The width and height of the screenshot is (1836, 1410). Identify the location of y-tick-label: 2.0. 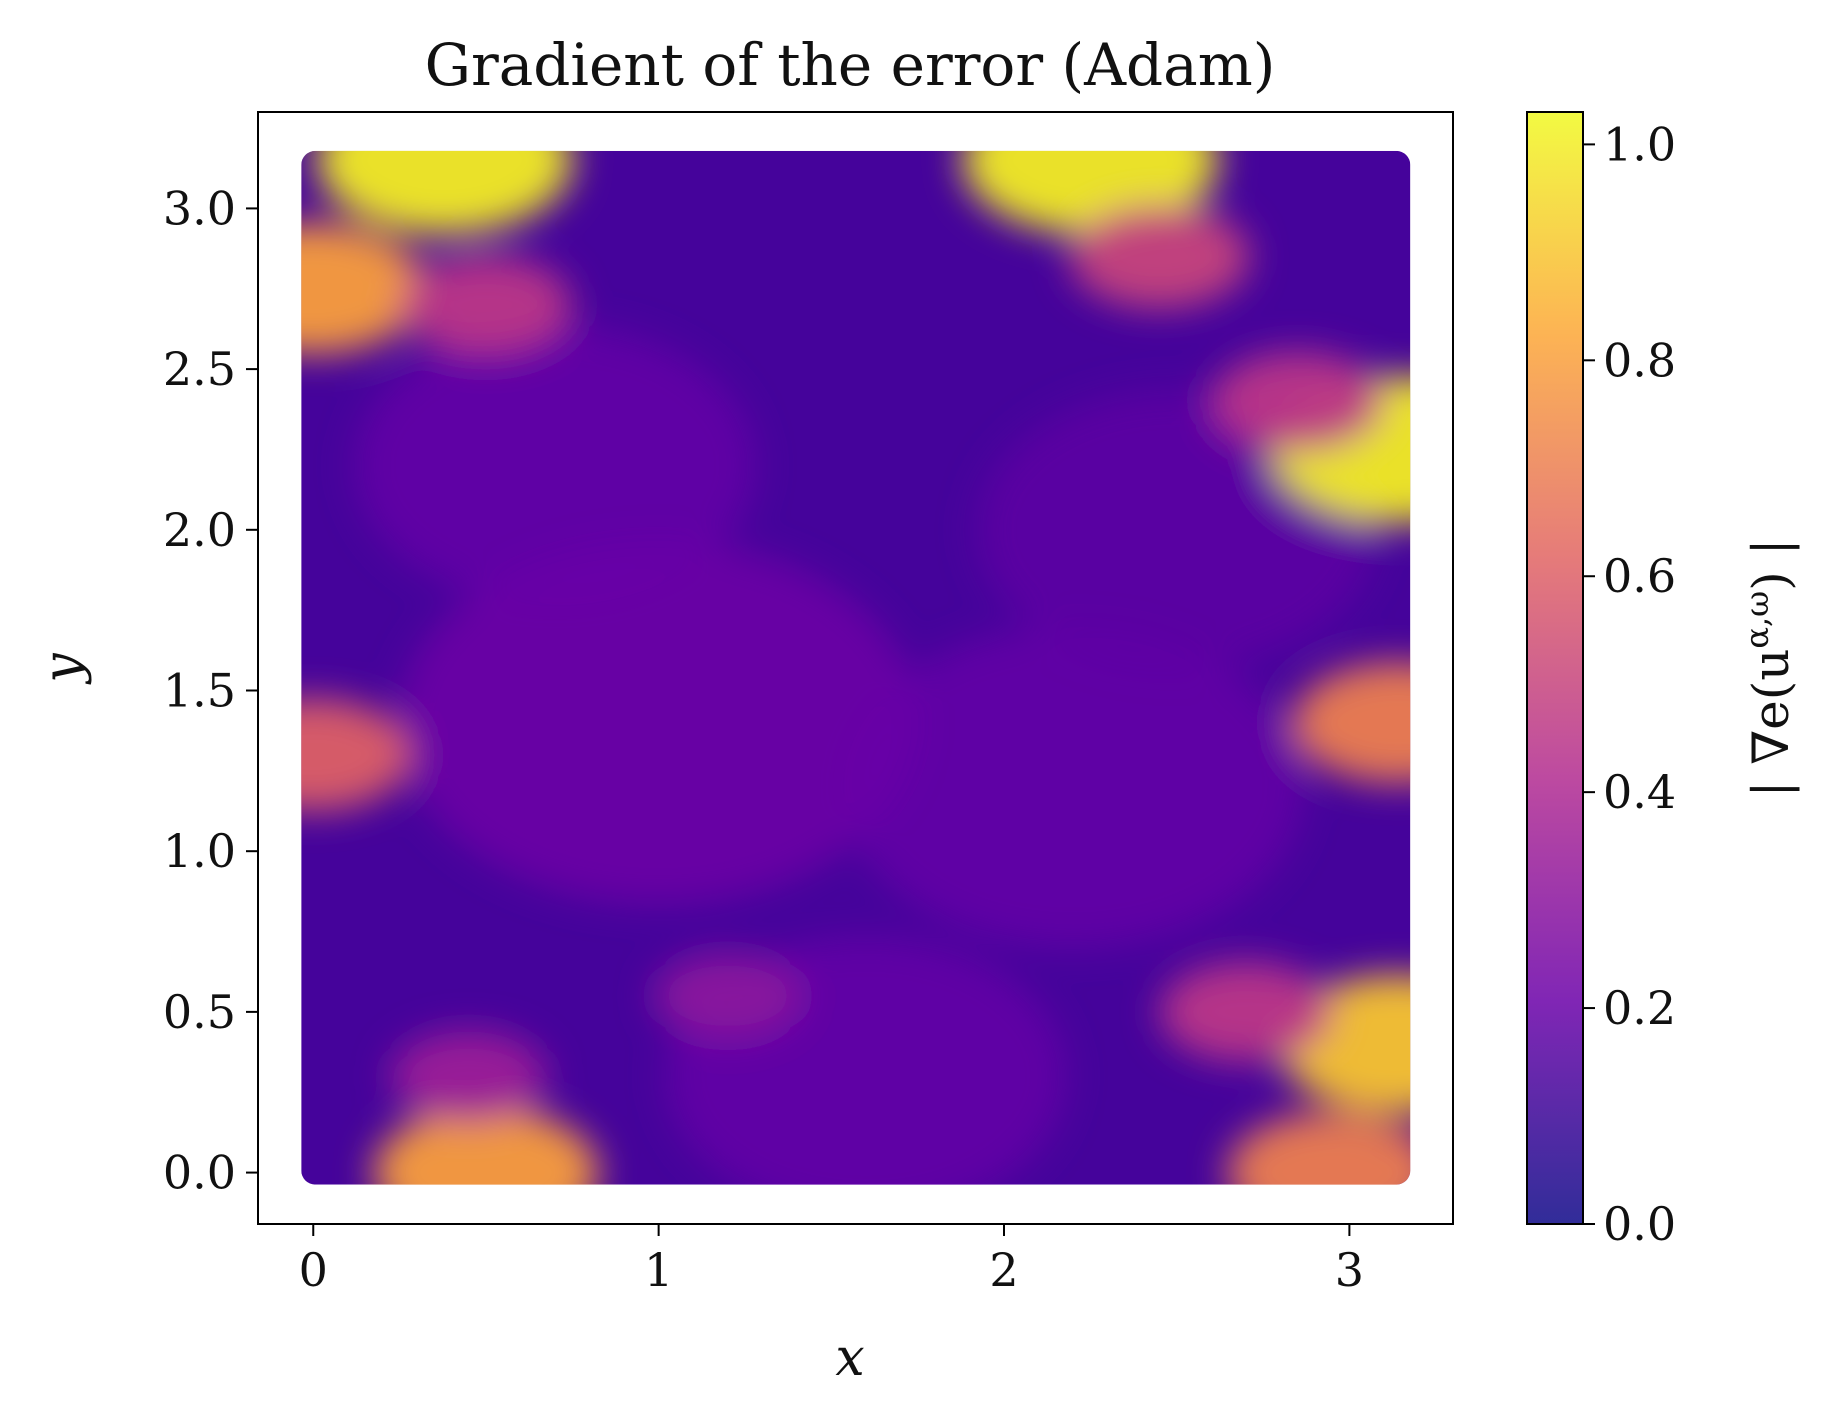
(199, 530).